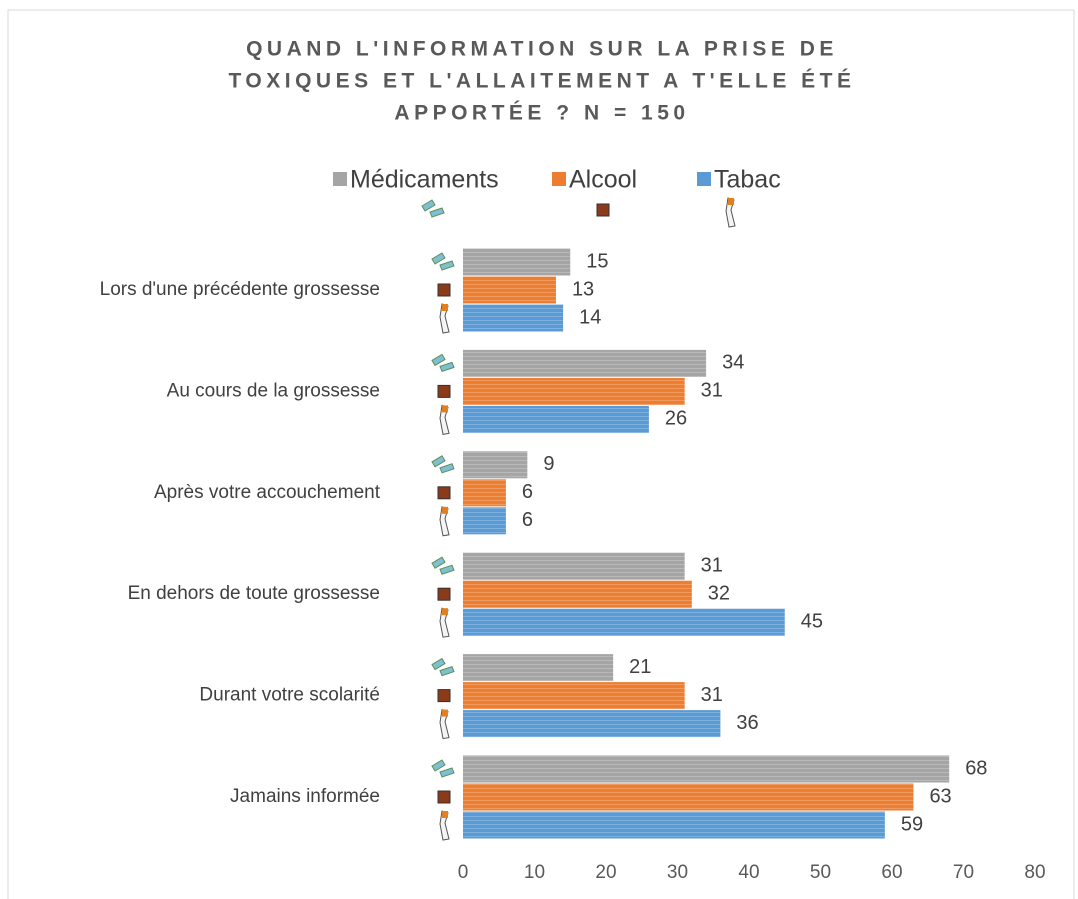  I want to click on value-label: 36, so click(747, 723).